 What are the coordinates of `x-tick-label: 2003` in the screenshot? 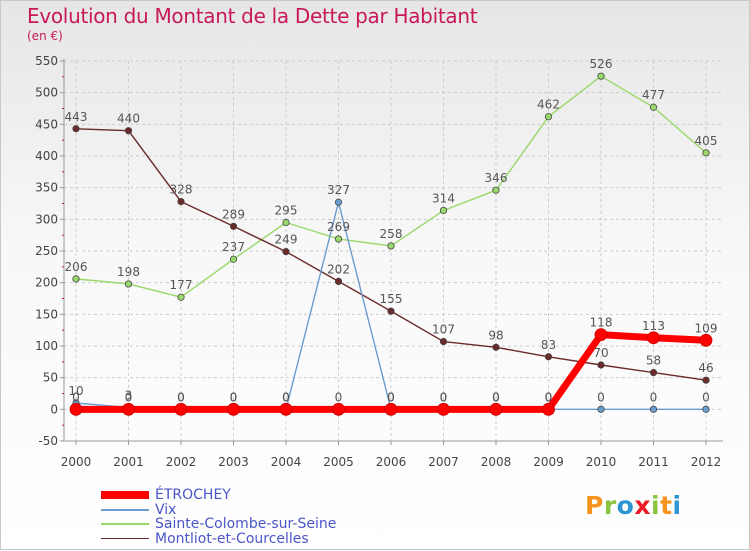 It's located at (233, 462).